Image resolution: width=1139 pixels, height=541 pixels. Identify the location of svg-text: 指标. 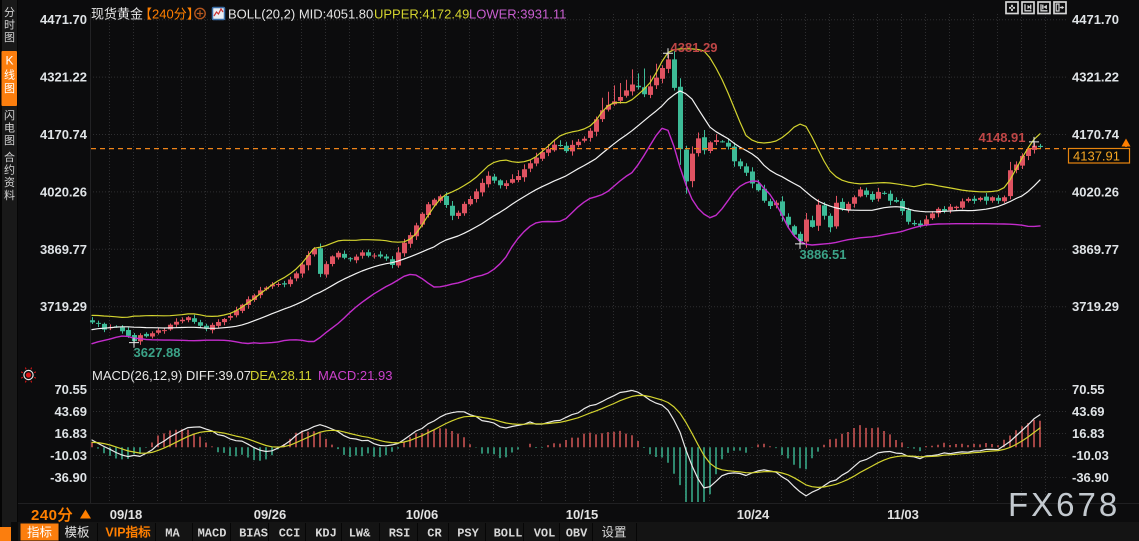
(39, 532).